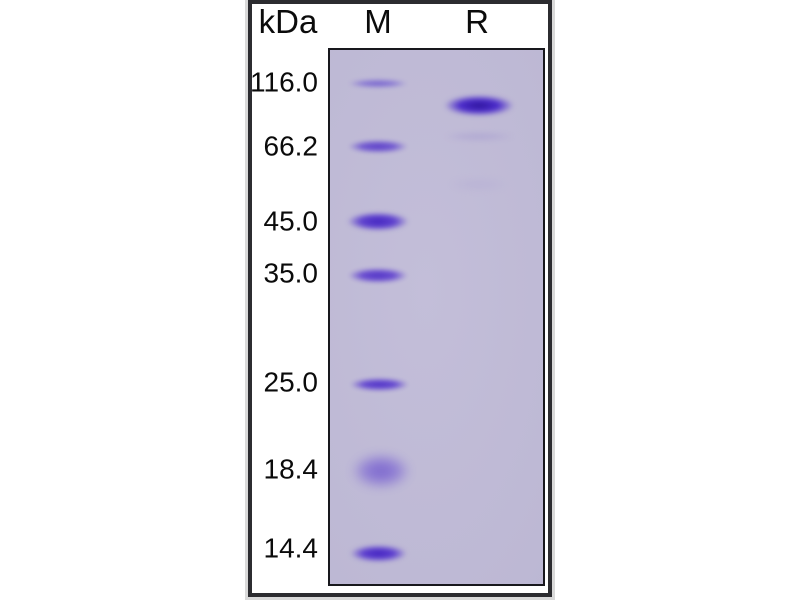 The width and height of the screenshot is (800, 600). Describe the element at coordinates (291, 382) in the screenshot. I see `mw-label-25.0: 25.0` at that location.